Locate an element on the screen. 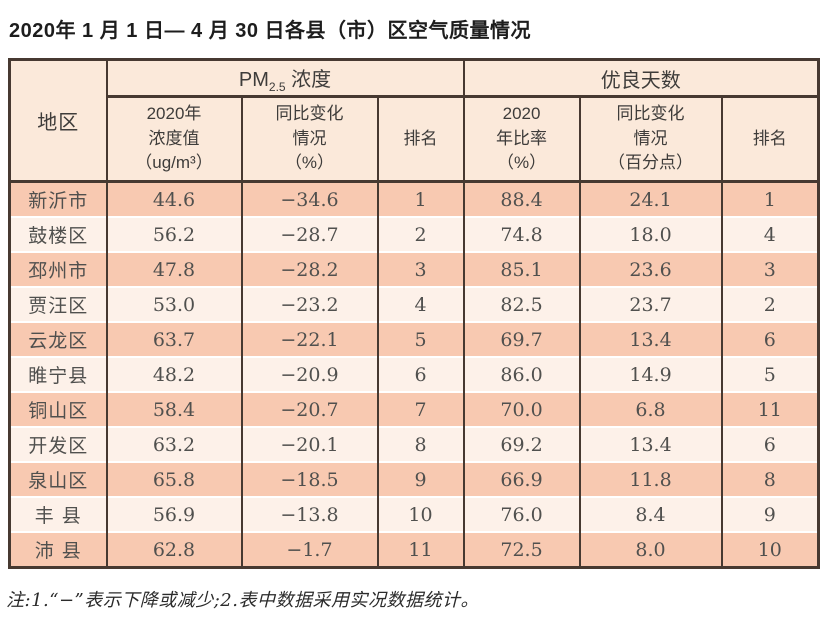 Image resolution: width=825 pixels, height=620 pixels. good-days-rate-cell: 70.0 is located at coordinates (521, 409).